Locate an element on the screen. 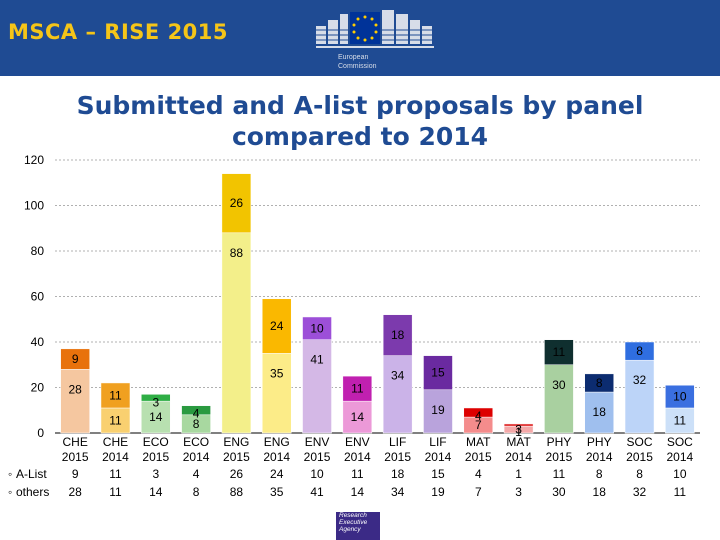 The image size is (720, 540). table-cell: 14 is located at coordinates (358, 492).